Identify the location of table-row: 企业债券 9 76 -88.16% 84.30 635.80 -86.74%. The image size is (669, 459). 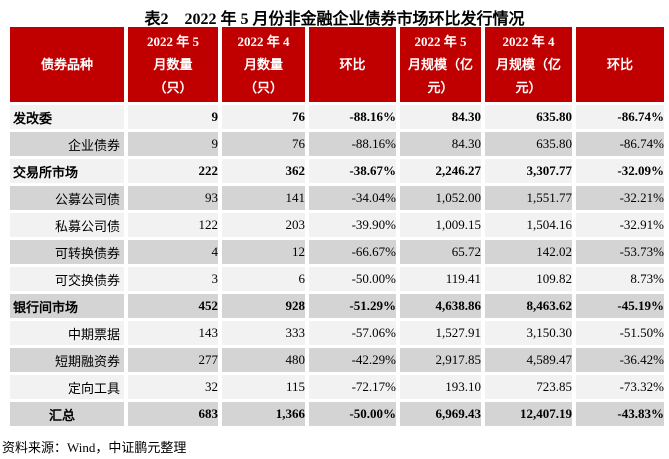
(337, 144).